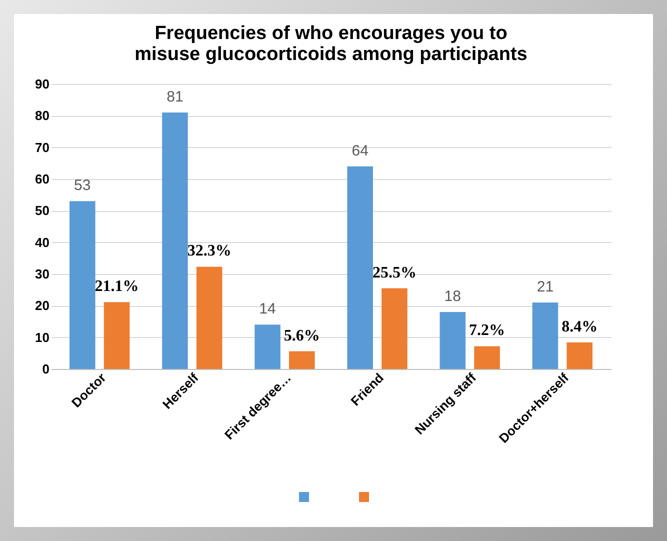  I want to click on y-tick-label: 50, so click(42, 210).